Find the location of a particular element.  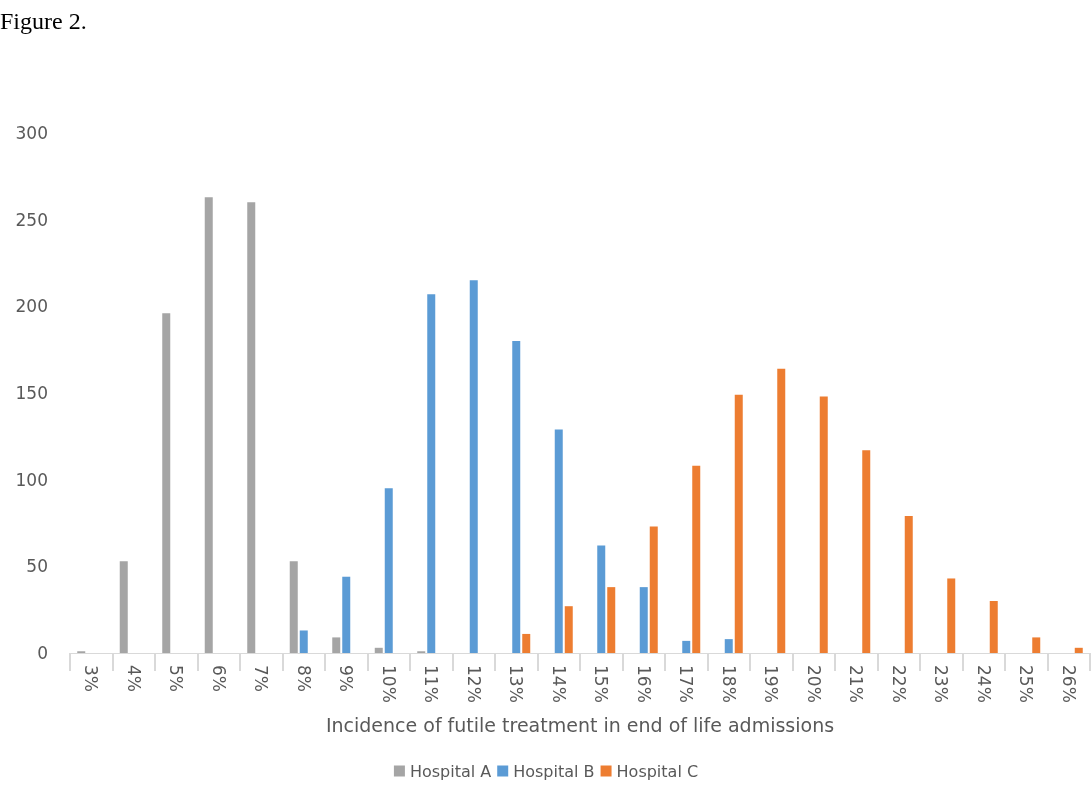

x-tick-label: 12% is located at coordinates (473, 684).